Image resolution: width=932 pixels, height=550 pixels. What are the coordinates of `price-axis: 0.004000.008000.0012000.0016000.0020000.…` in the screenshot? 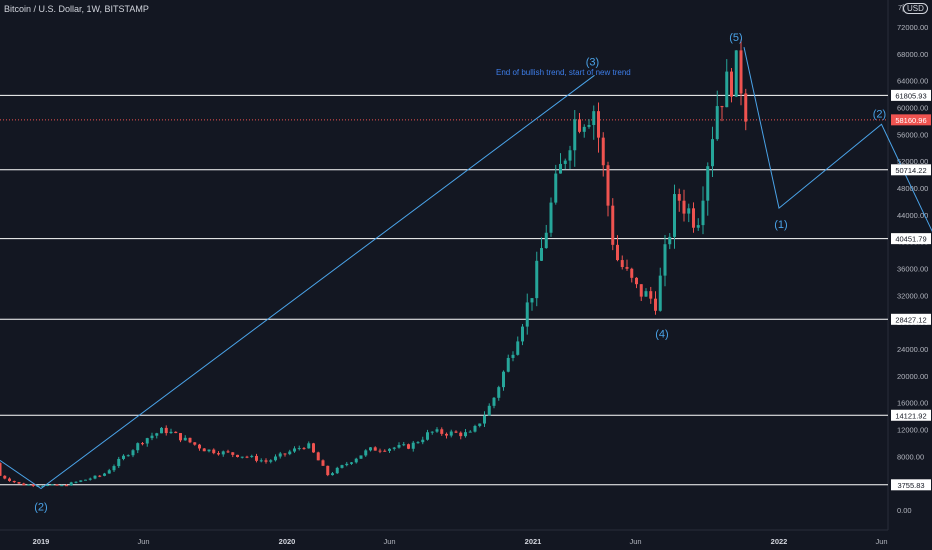 It's located at (909, 275).